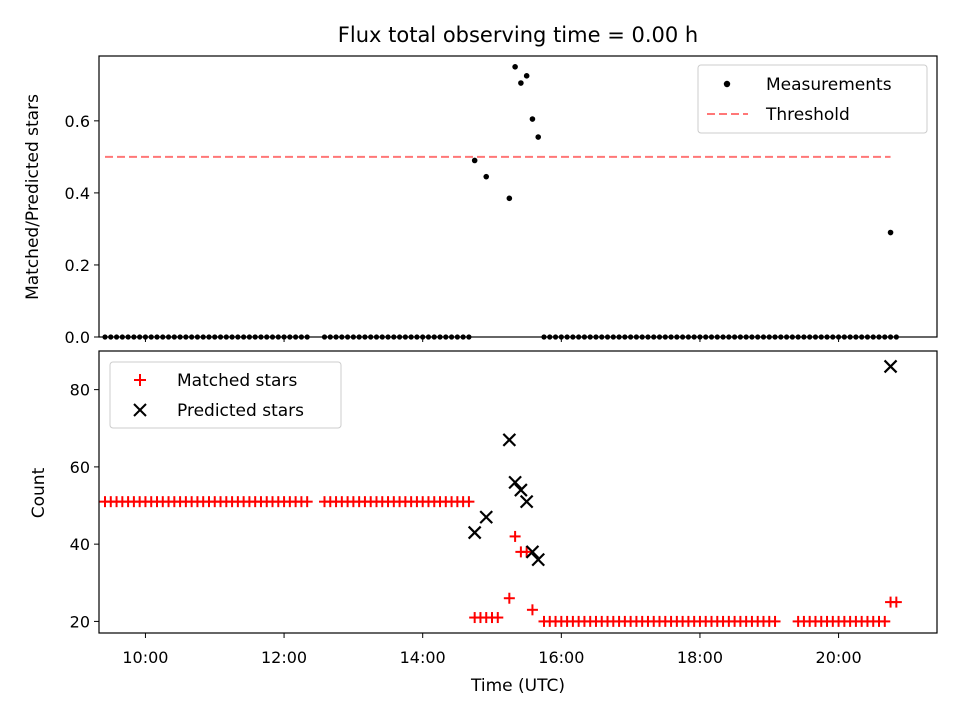 Image resolution: width=960 pixels, height=720 pixels. Describe the element at coordinates (237, 381) in the screenshot. I see `legend-matched-label: Matched stars` at that location.